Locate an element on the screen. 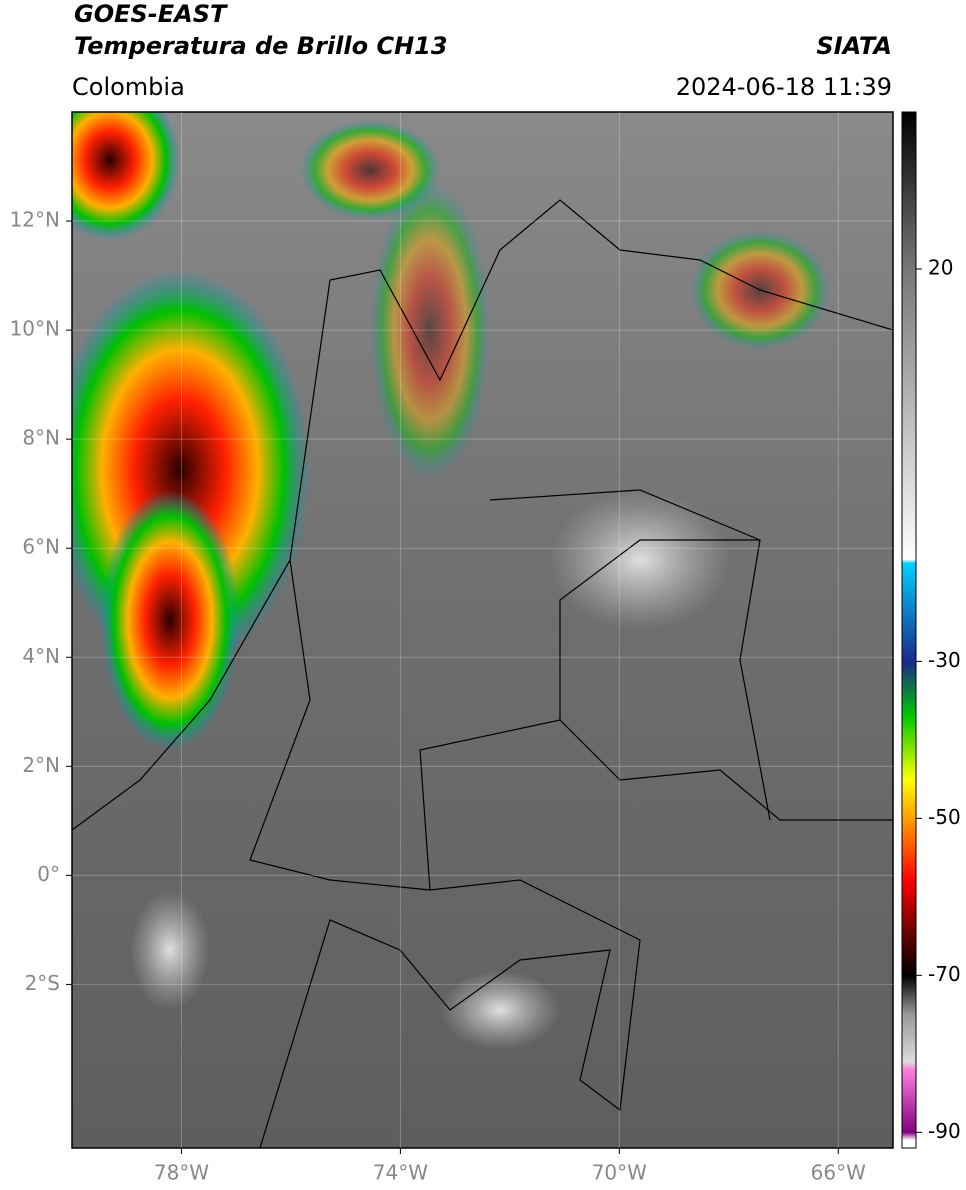  colorbar-label: -90 is located at coordinates (944, 1131).